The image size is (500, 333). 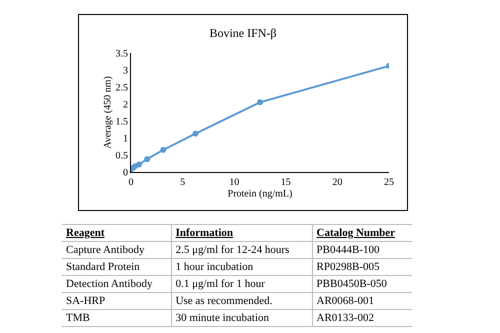 What do you see at coordinates (285, 182) in the screenshot?
I see `x-tick-label: 15` at bounding box center [285, 182].